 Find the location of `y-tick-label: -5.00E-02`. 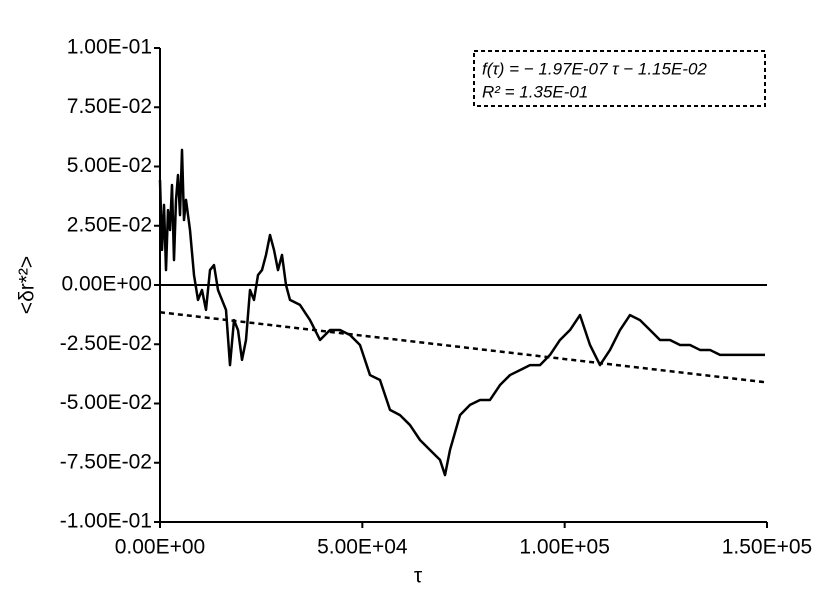

y-tick-label: -5.00E-02 is located at coordinates (106, 402).